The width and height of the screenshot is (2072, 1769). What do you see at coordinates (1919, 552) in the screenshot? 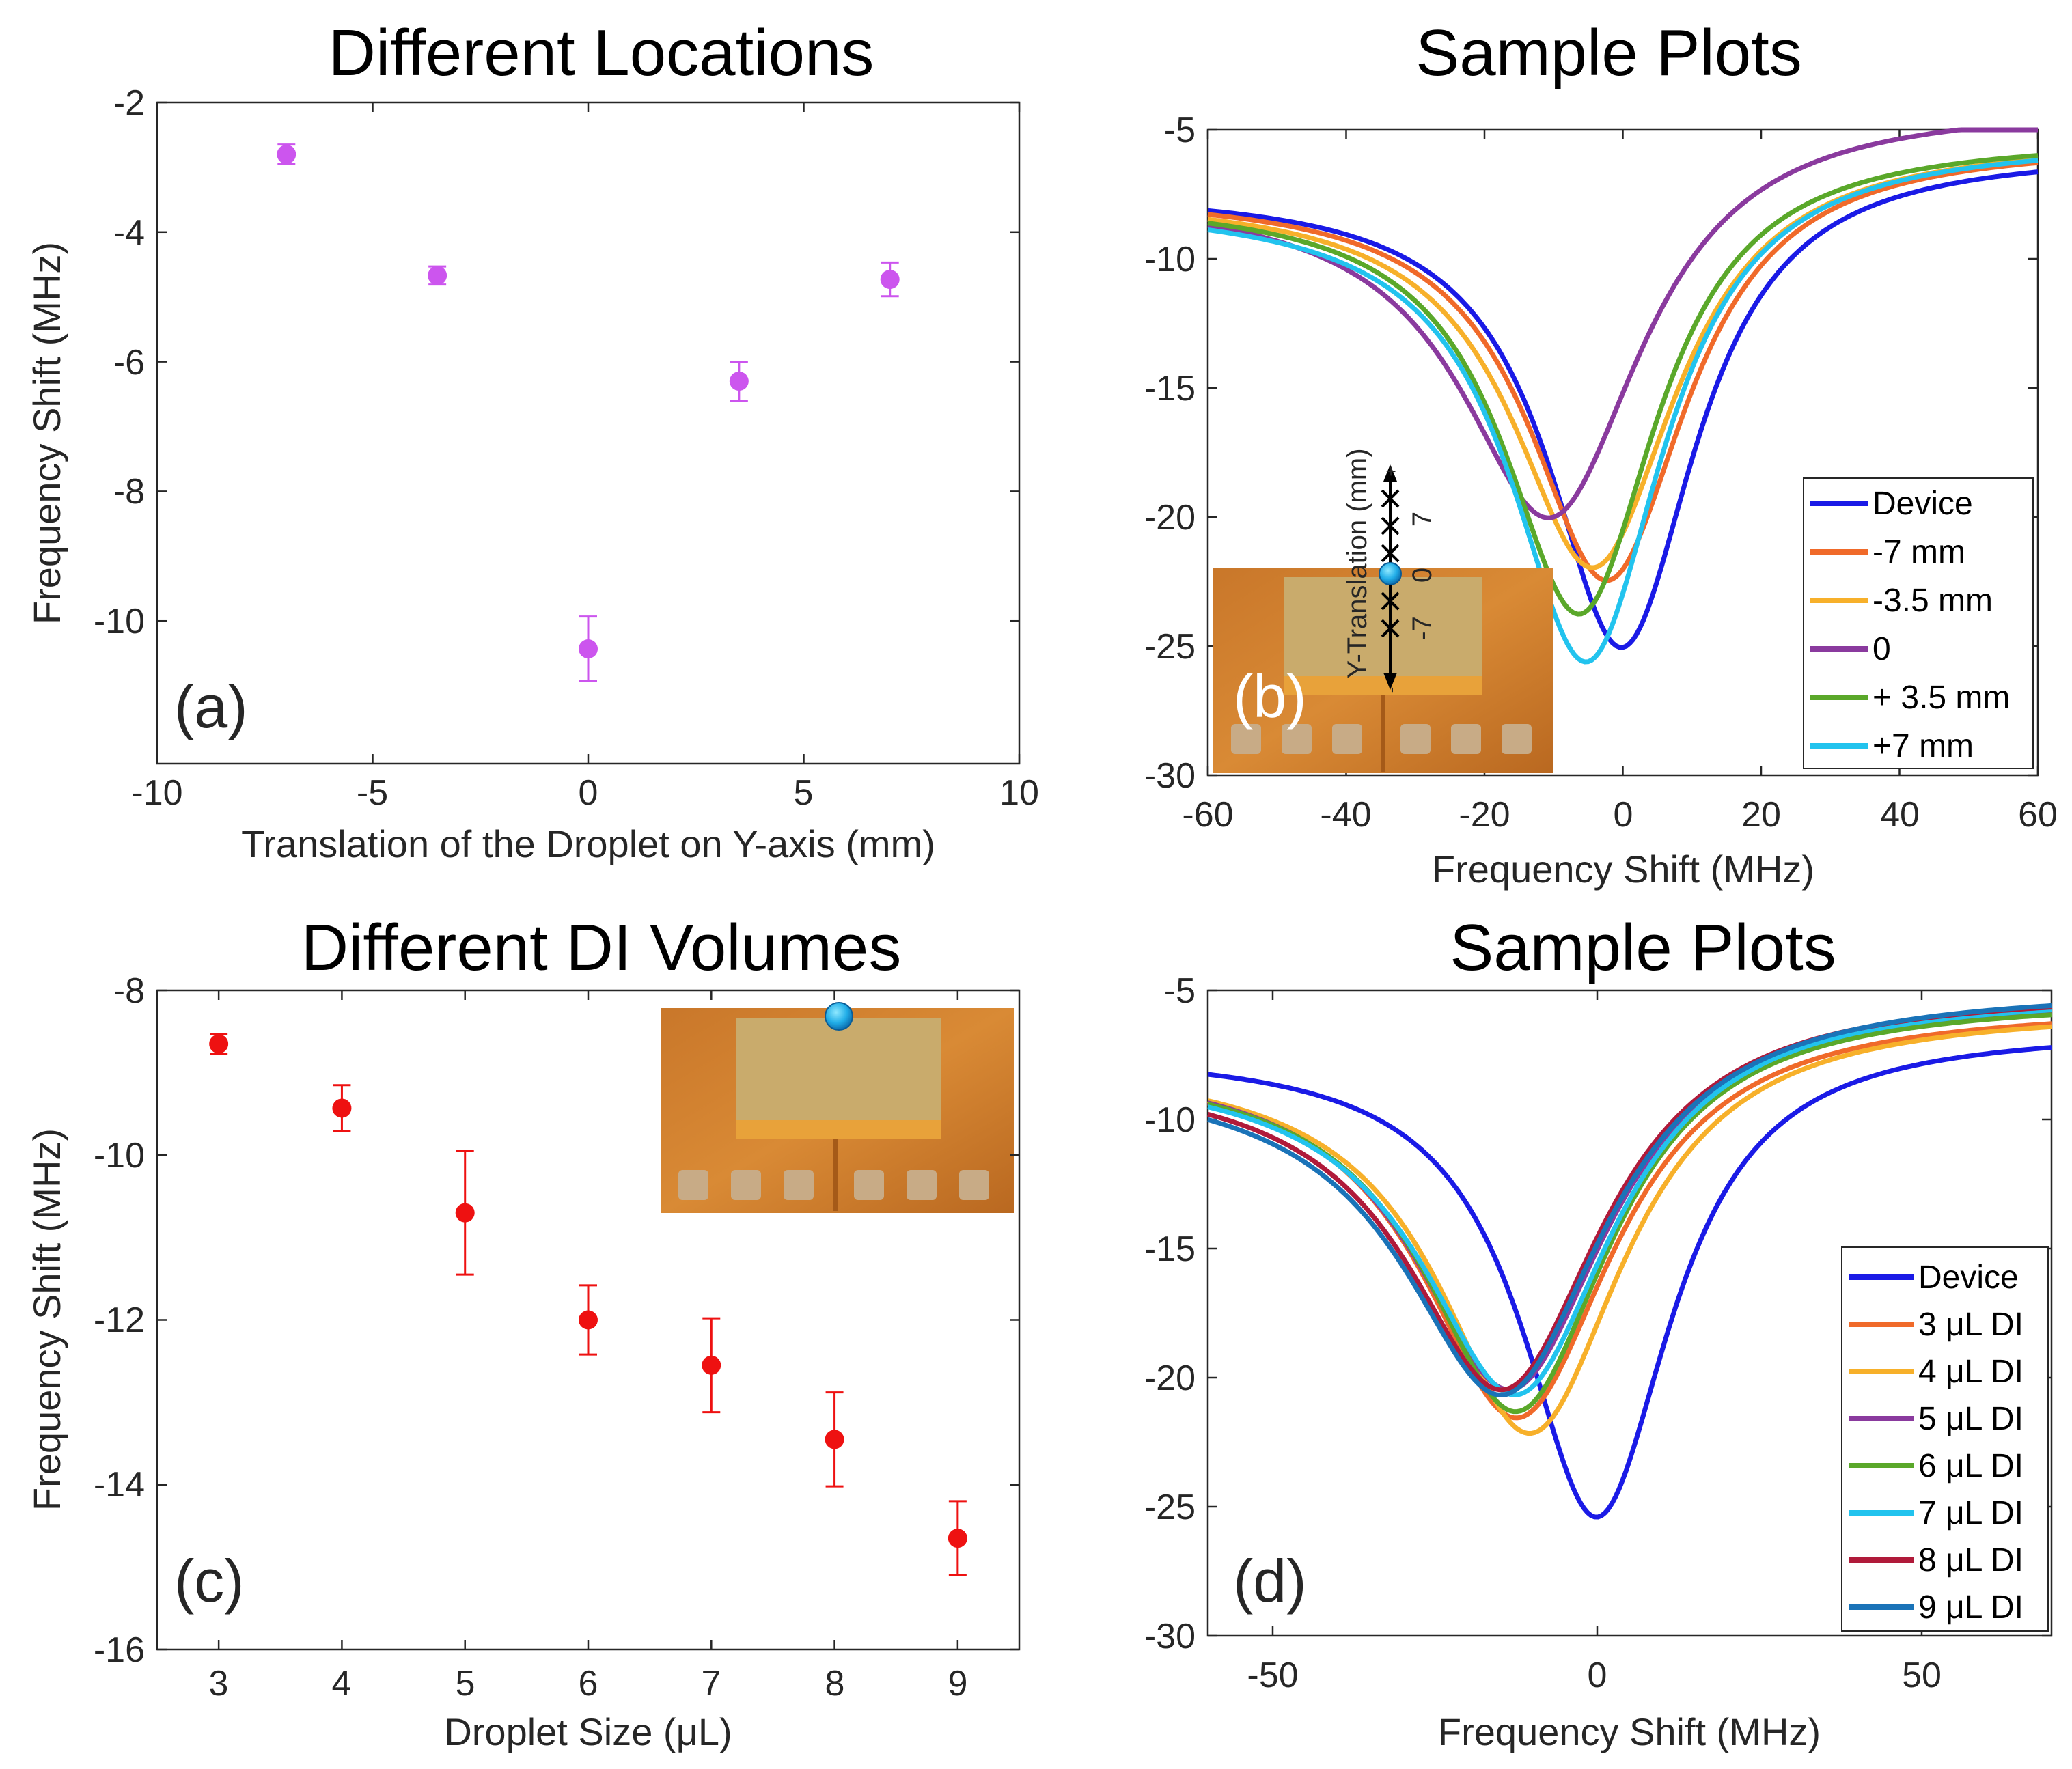
I see `legend-label: -7 mm` at bounding box center [1919, 552].